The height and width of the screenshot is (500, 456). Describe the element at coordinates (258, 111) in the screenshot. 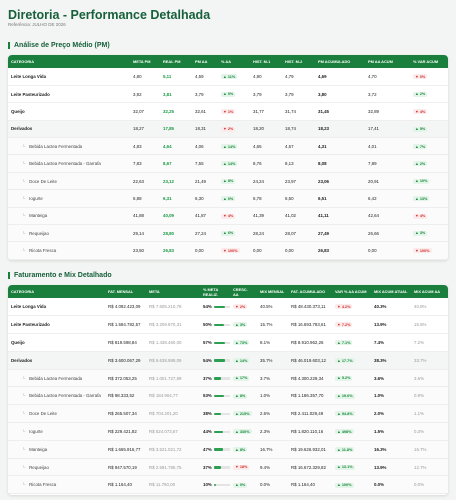

I see `cell-text: 31,77` at that location.